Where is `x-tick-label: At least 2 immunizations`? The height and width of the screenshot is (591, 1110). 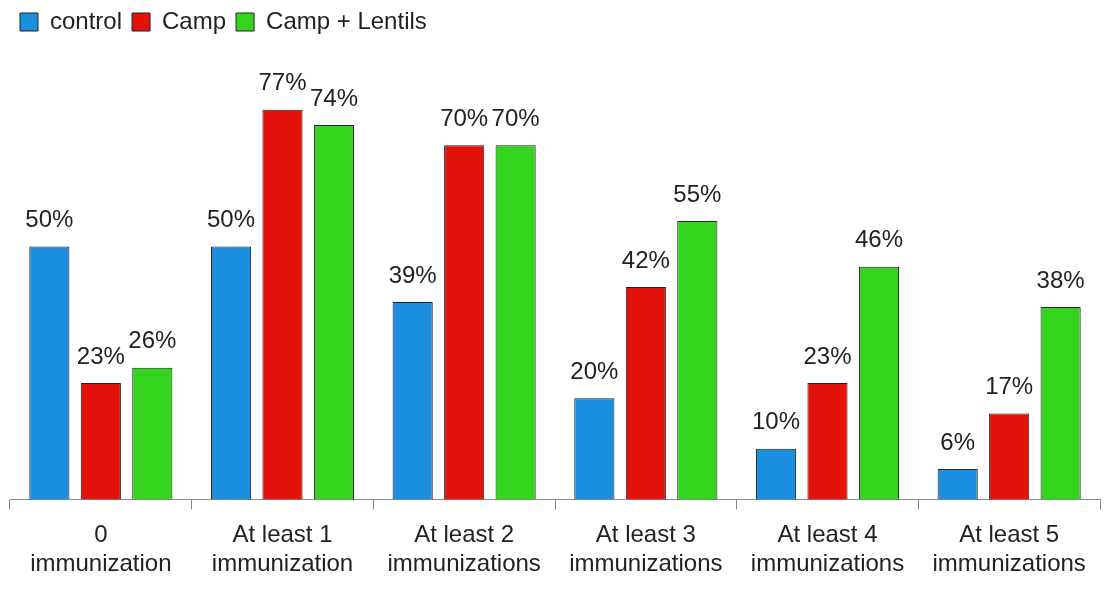
x-tick-label: At least 2 immunizations is located at coordinates (464, 548).